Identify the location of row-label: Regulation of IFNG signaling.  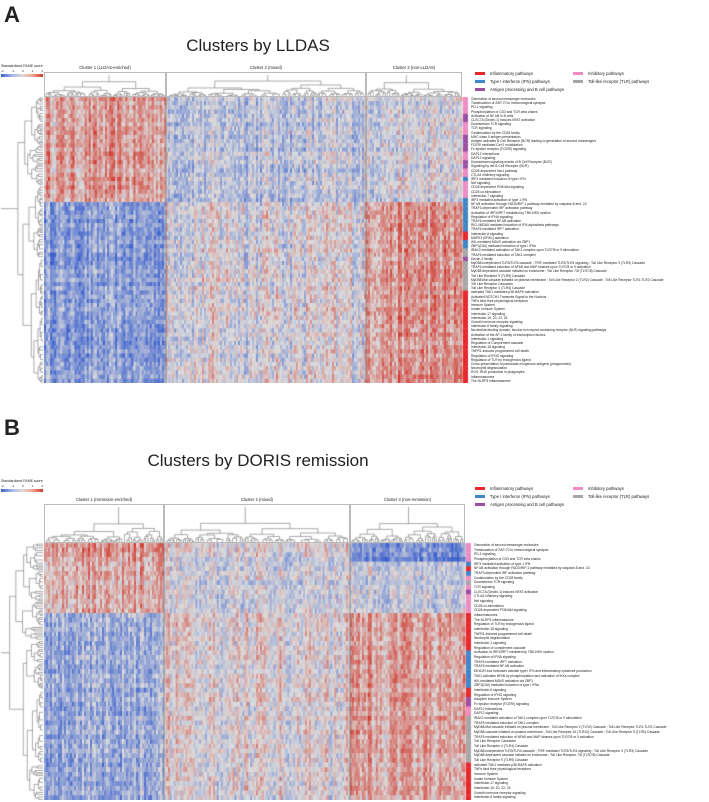
(495, 694).